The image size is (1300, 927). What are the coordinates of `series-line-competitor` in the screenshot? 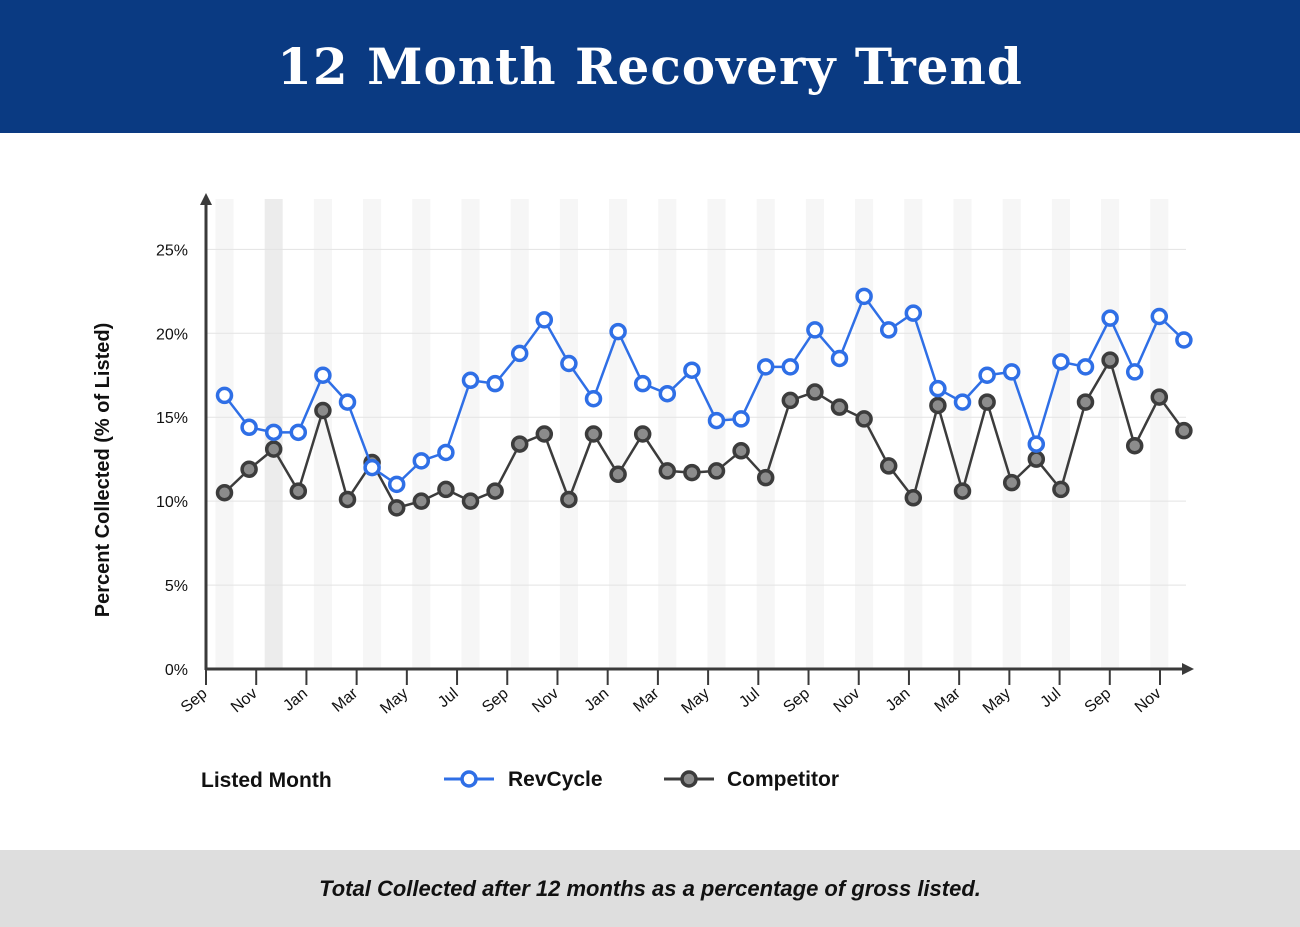 It's located at (704, 434).